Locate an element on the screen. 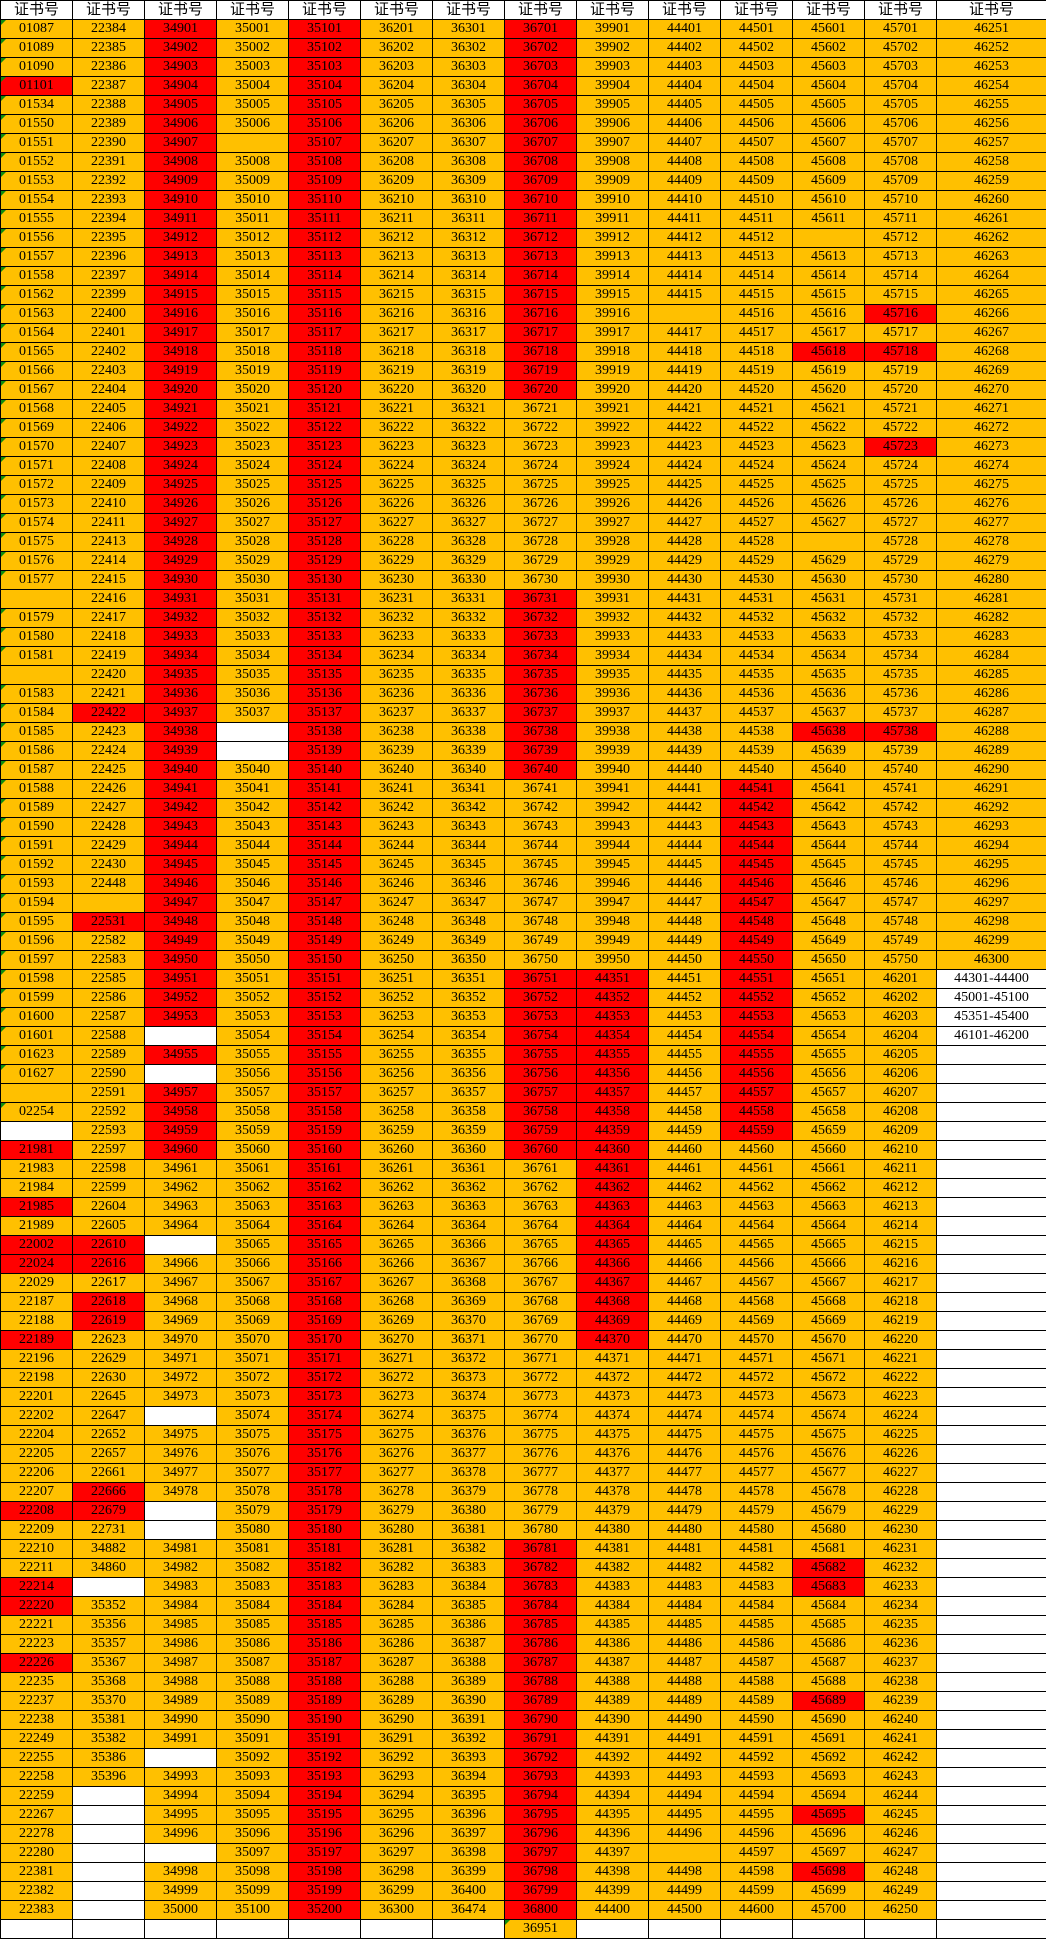 This screenshot has width=1046, height=1940. cell: 36254 is located at coordinates (396, 1036).